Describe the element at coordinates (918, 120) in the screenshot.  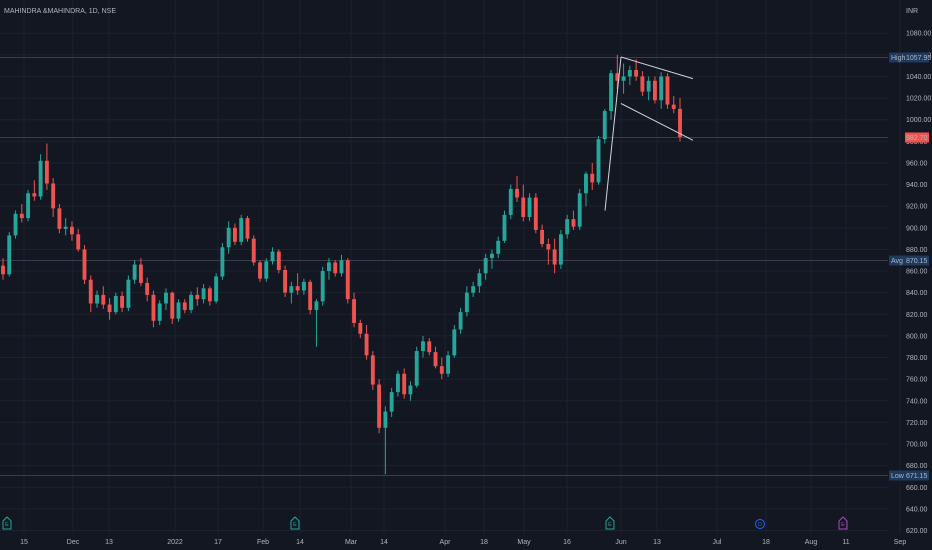
I see `y-tick-label: 1000.00` at that location.